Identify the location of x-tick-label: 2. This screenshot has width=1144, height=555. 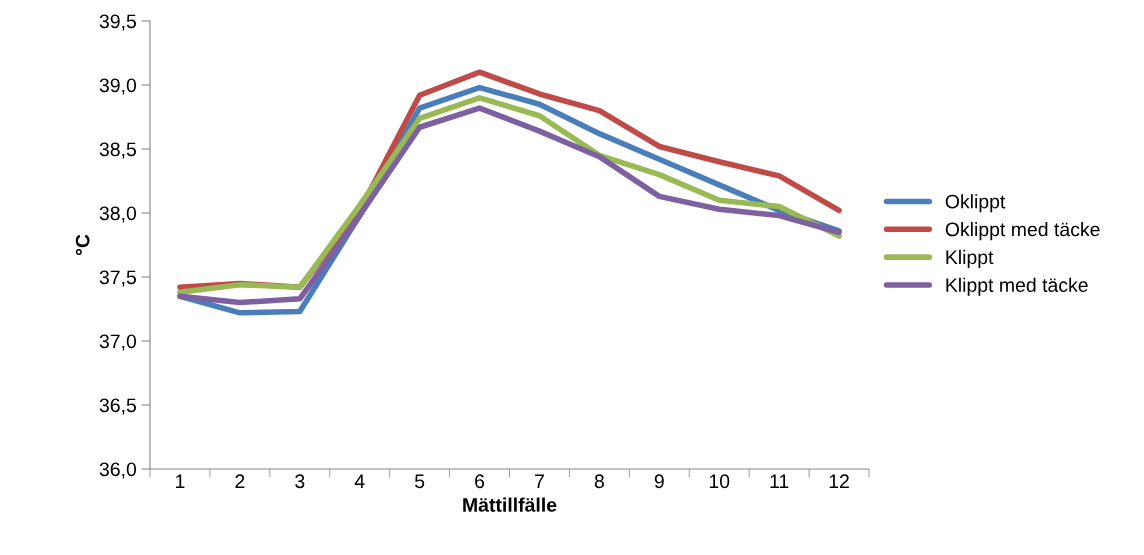
(240, 481).